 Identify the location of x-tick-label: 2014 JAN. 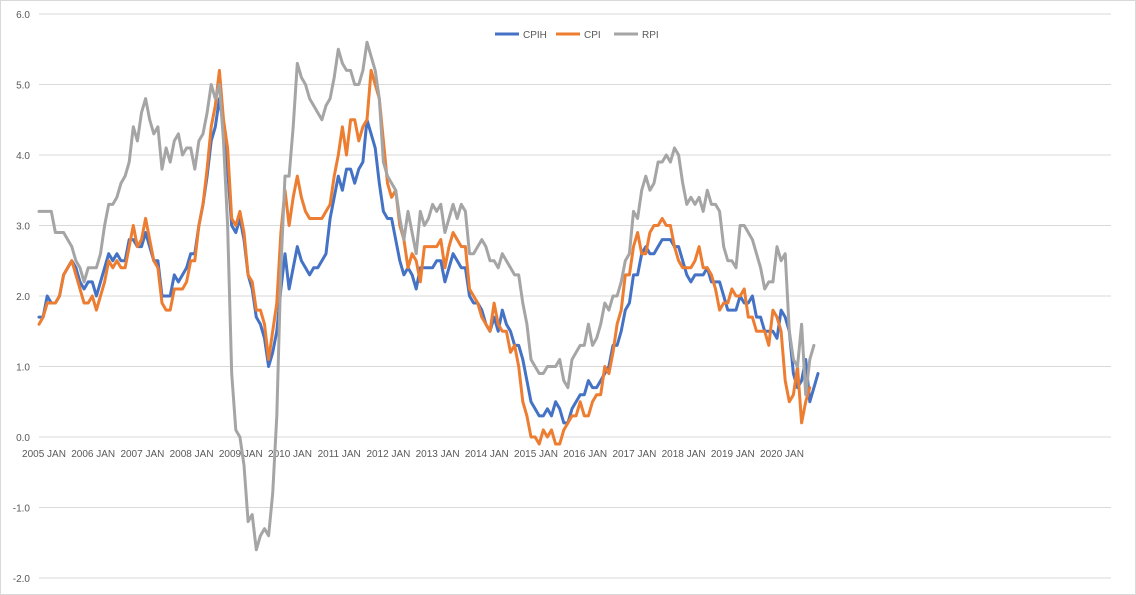
(487, 454).